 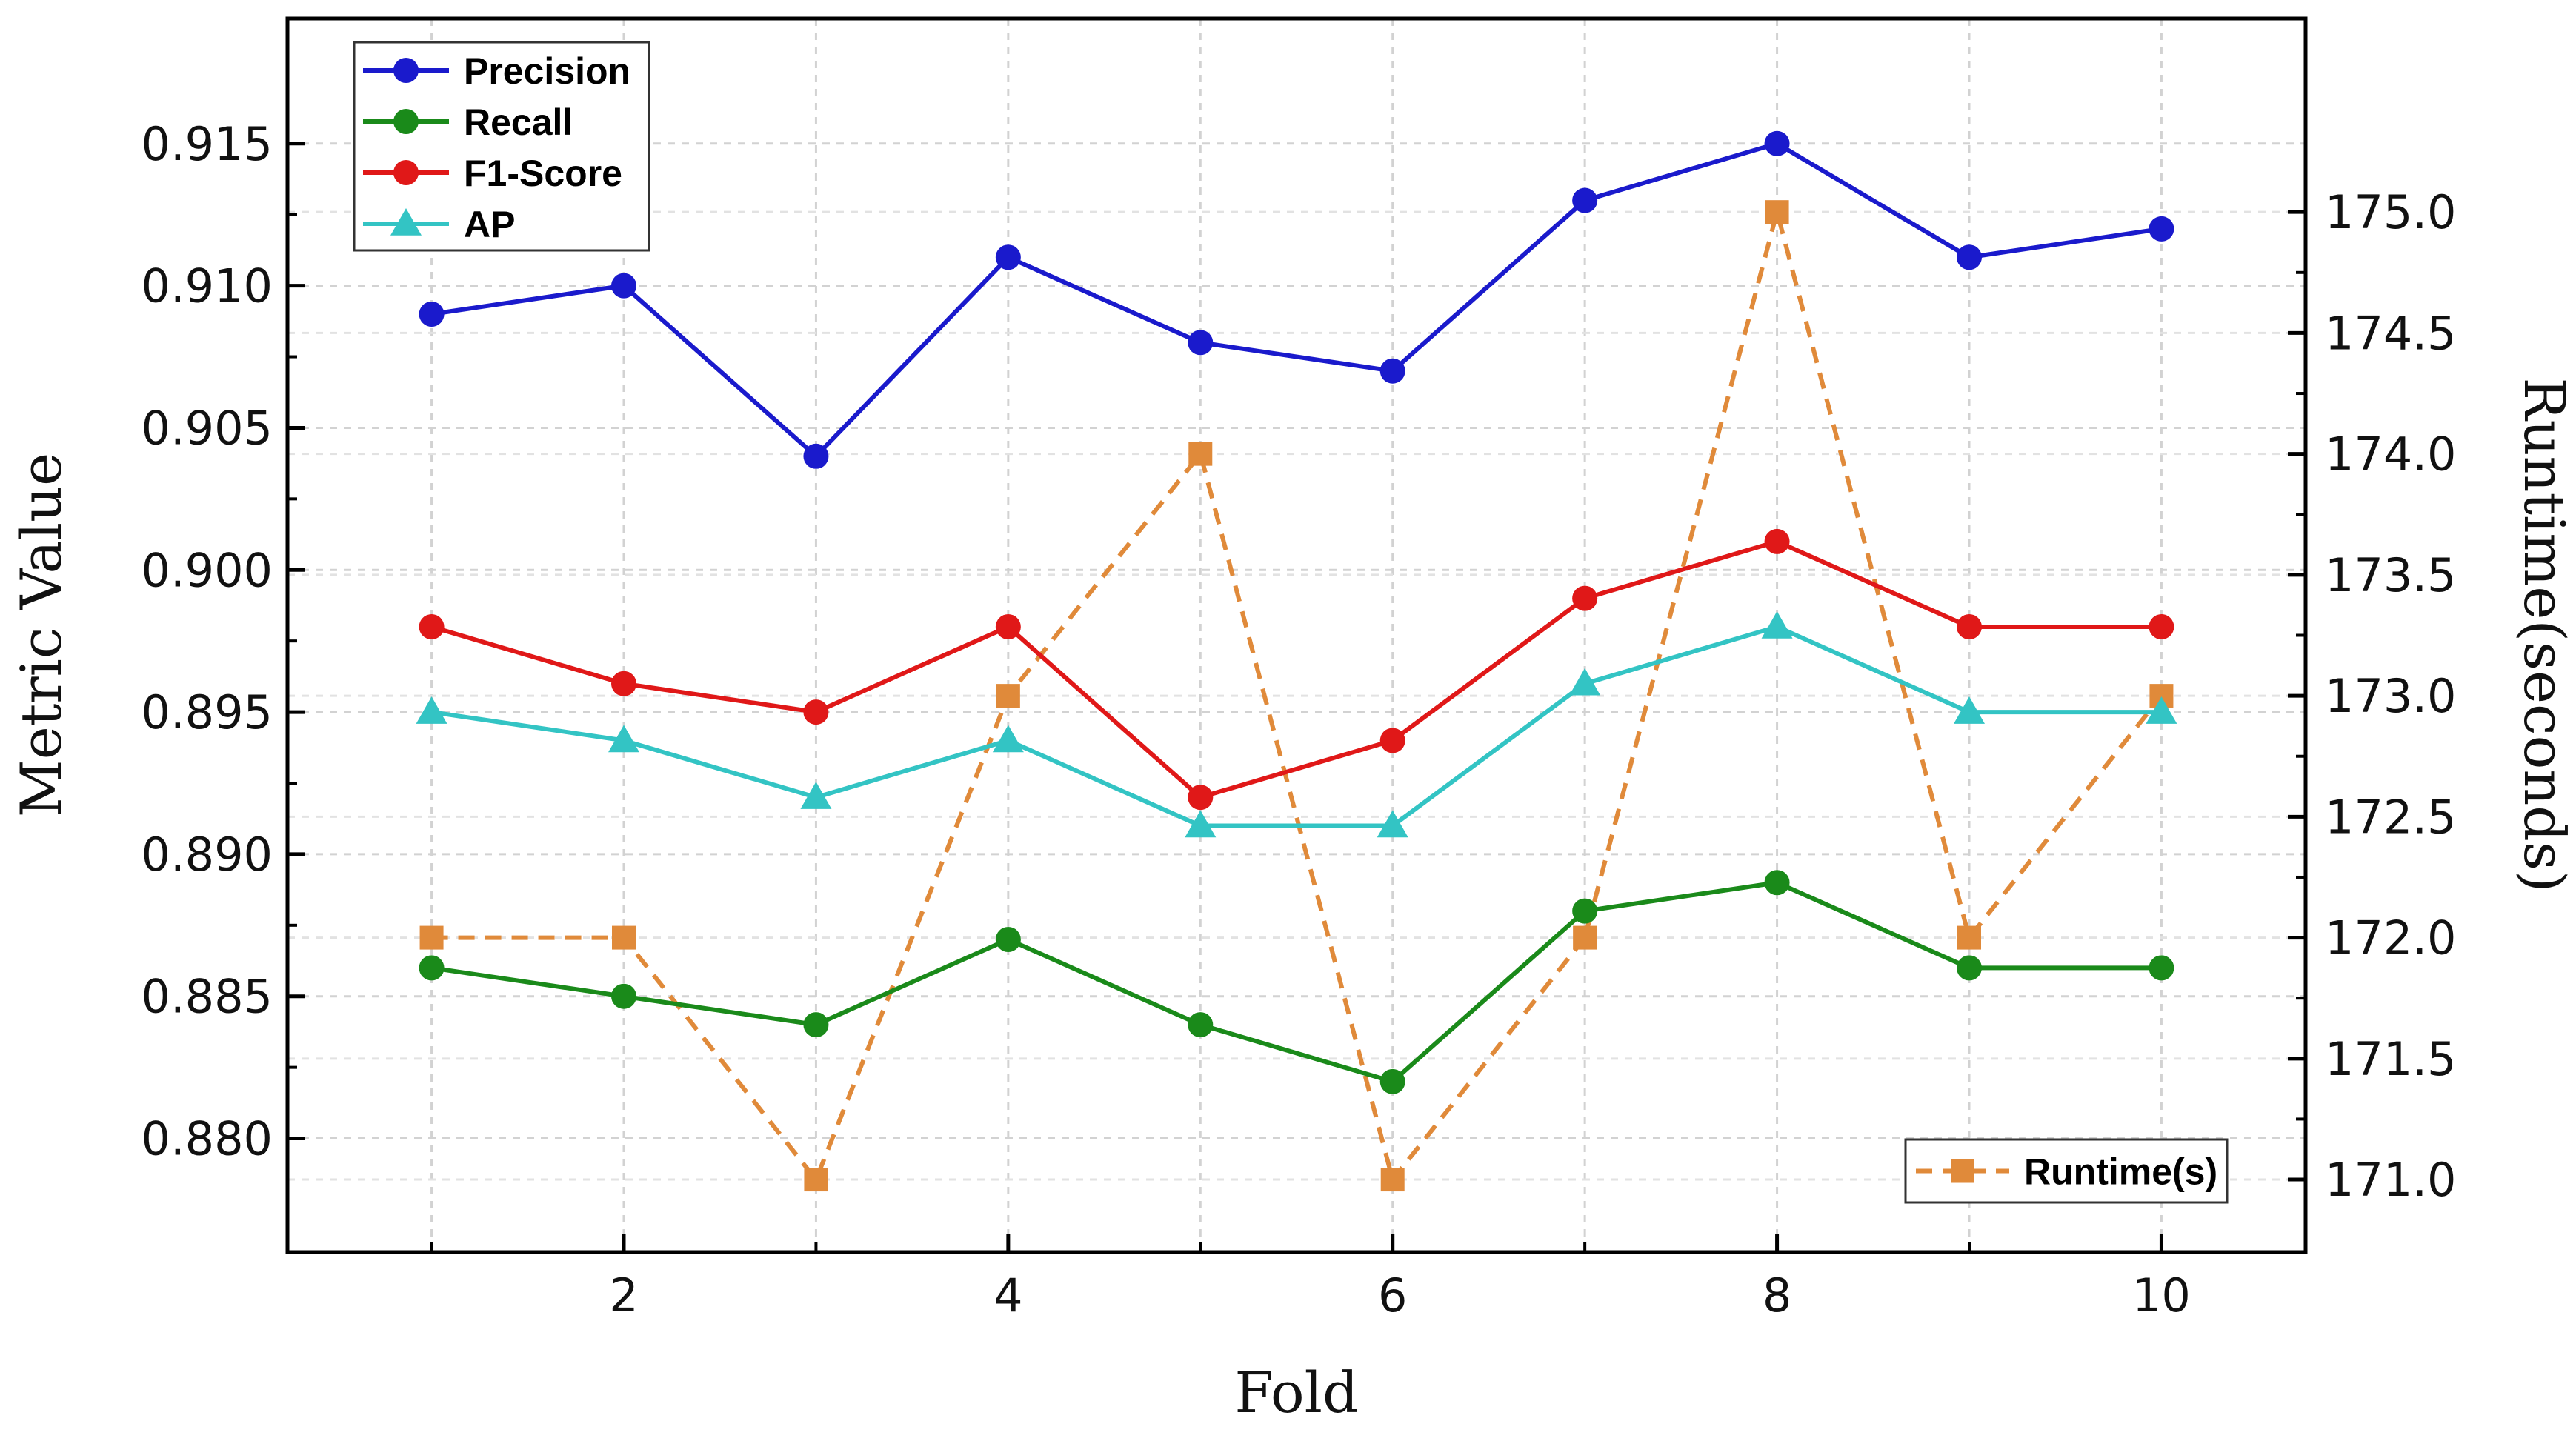 I want to click on x-tick-label-3: 8, so click(x=1777, y=1295).